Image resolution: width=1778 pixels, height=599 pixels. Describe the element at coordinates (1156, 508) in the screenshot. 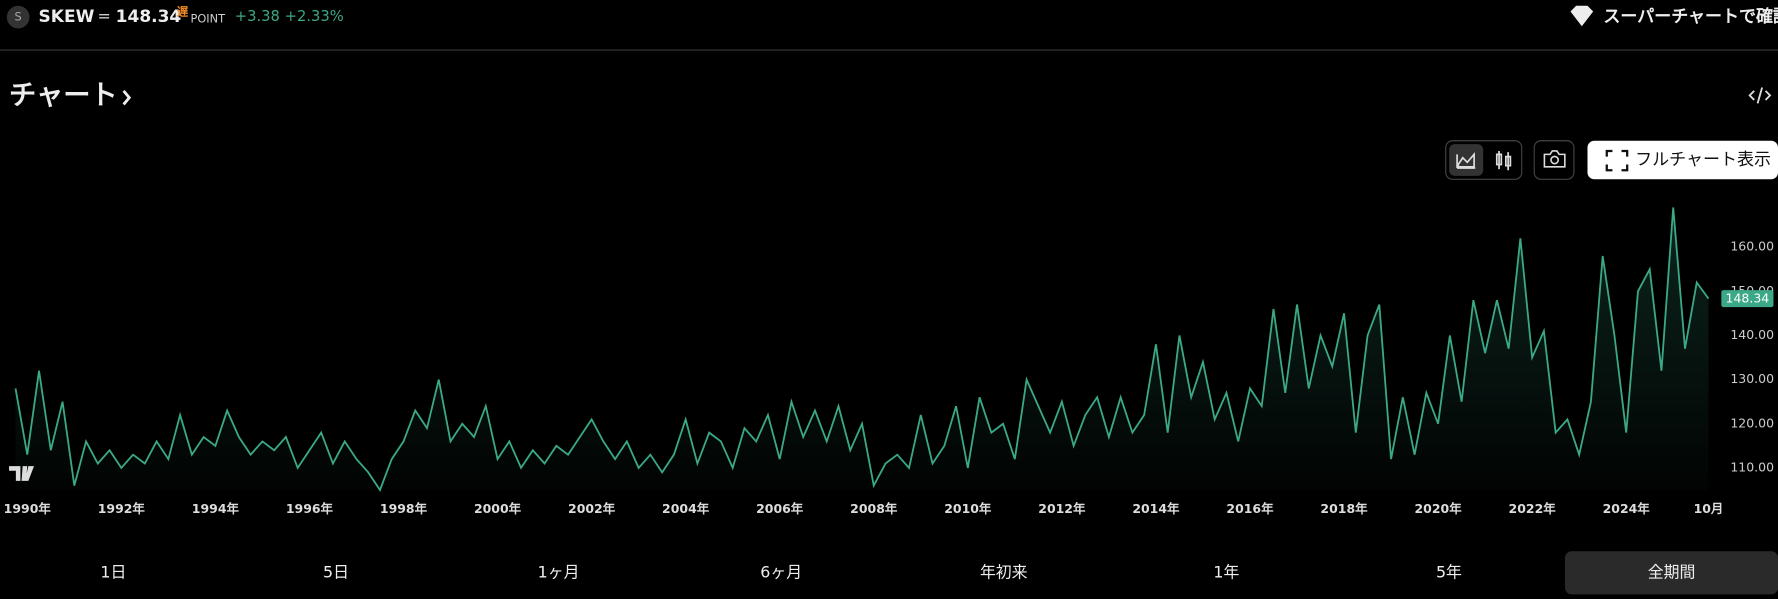

I see `x-tick-label: 2014年` at that location.